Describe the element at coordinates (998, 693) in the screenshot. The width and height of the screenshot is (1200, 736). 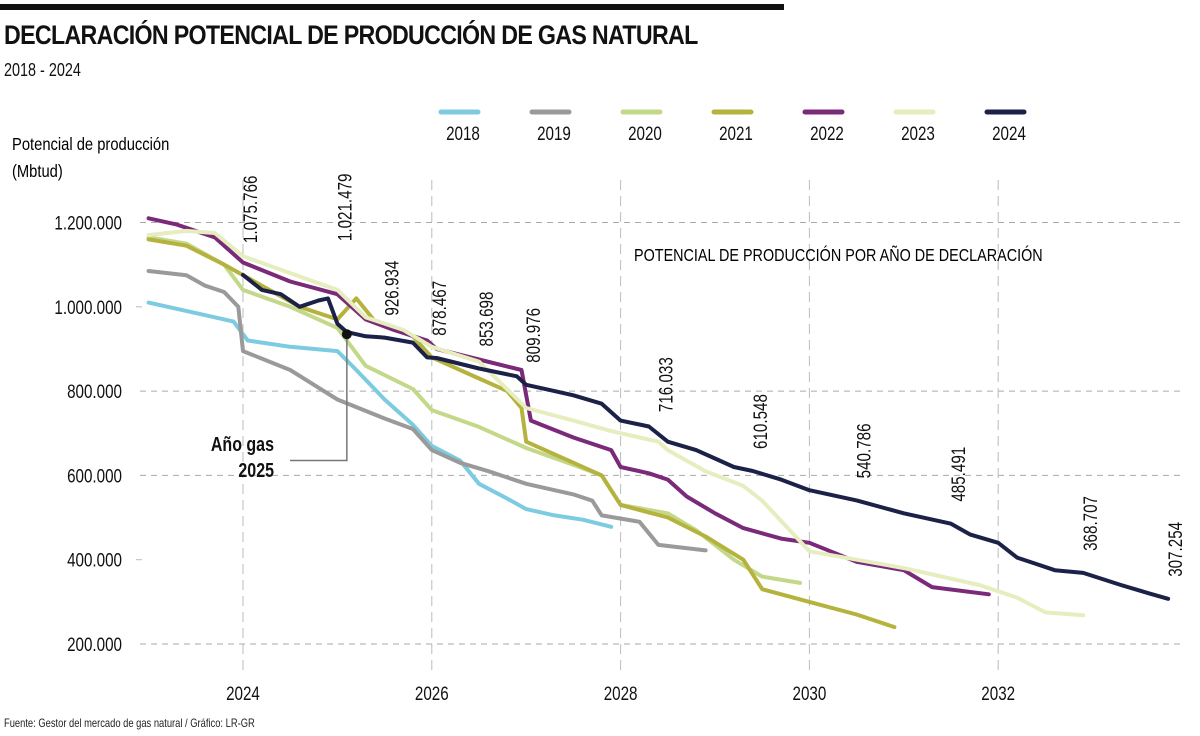
I see `x-tick-label: 2032` at that location.